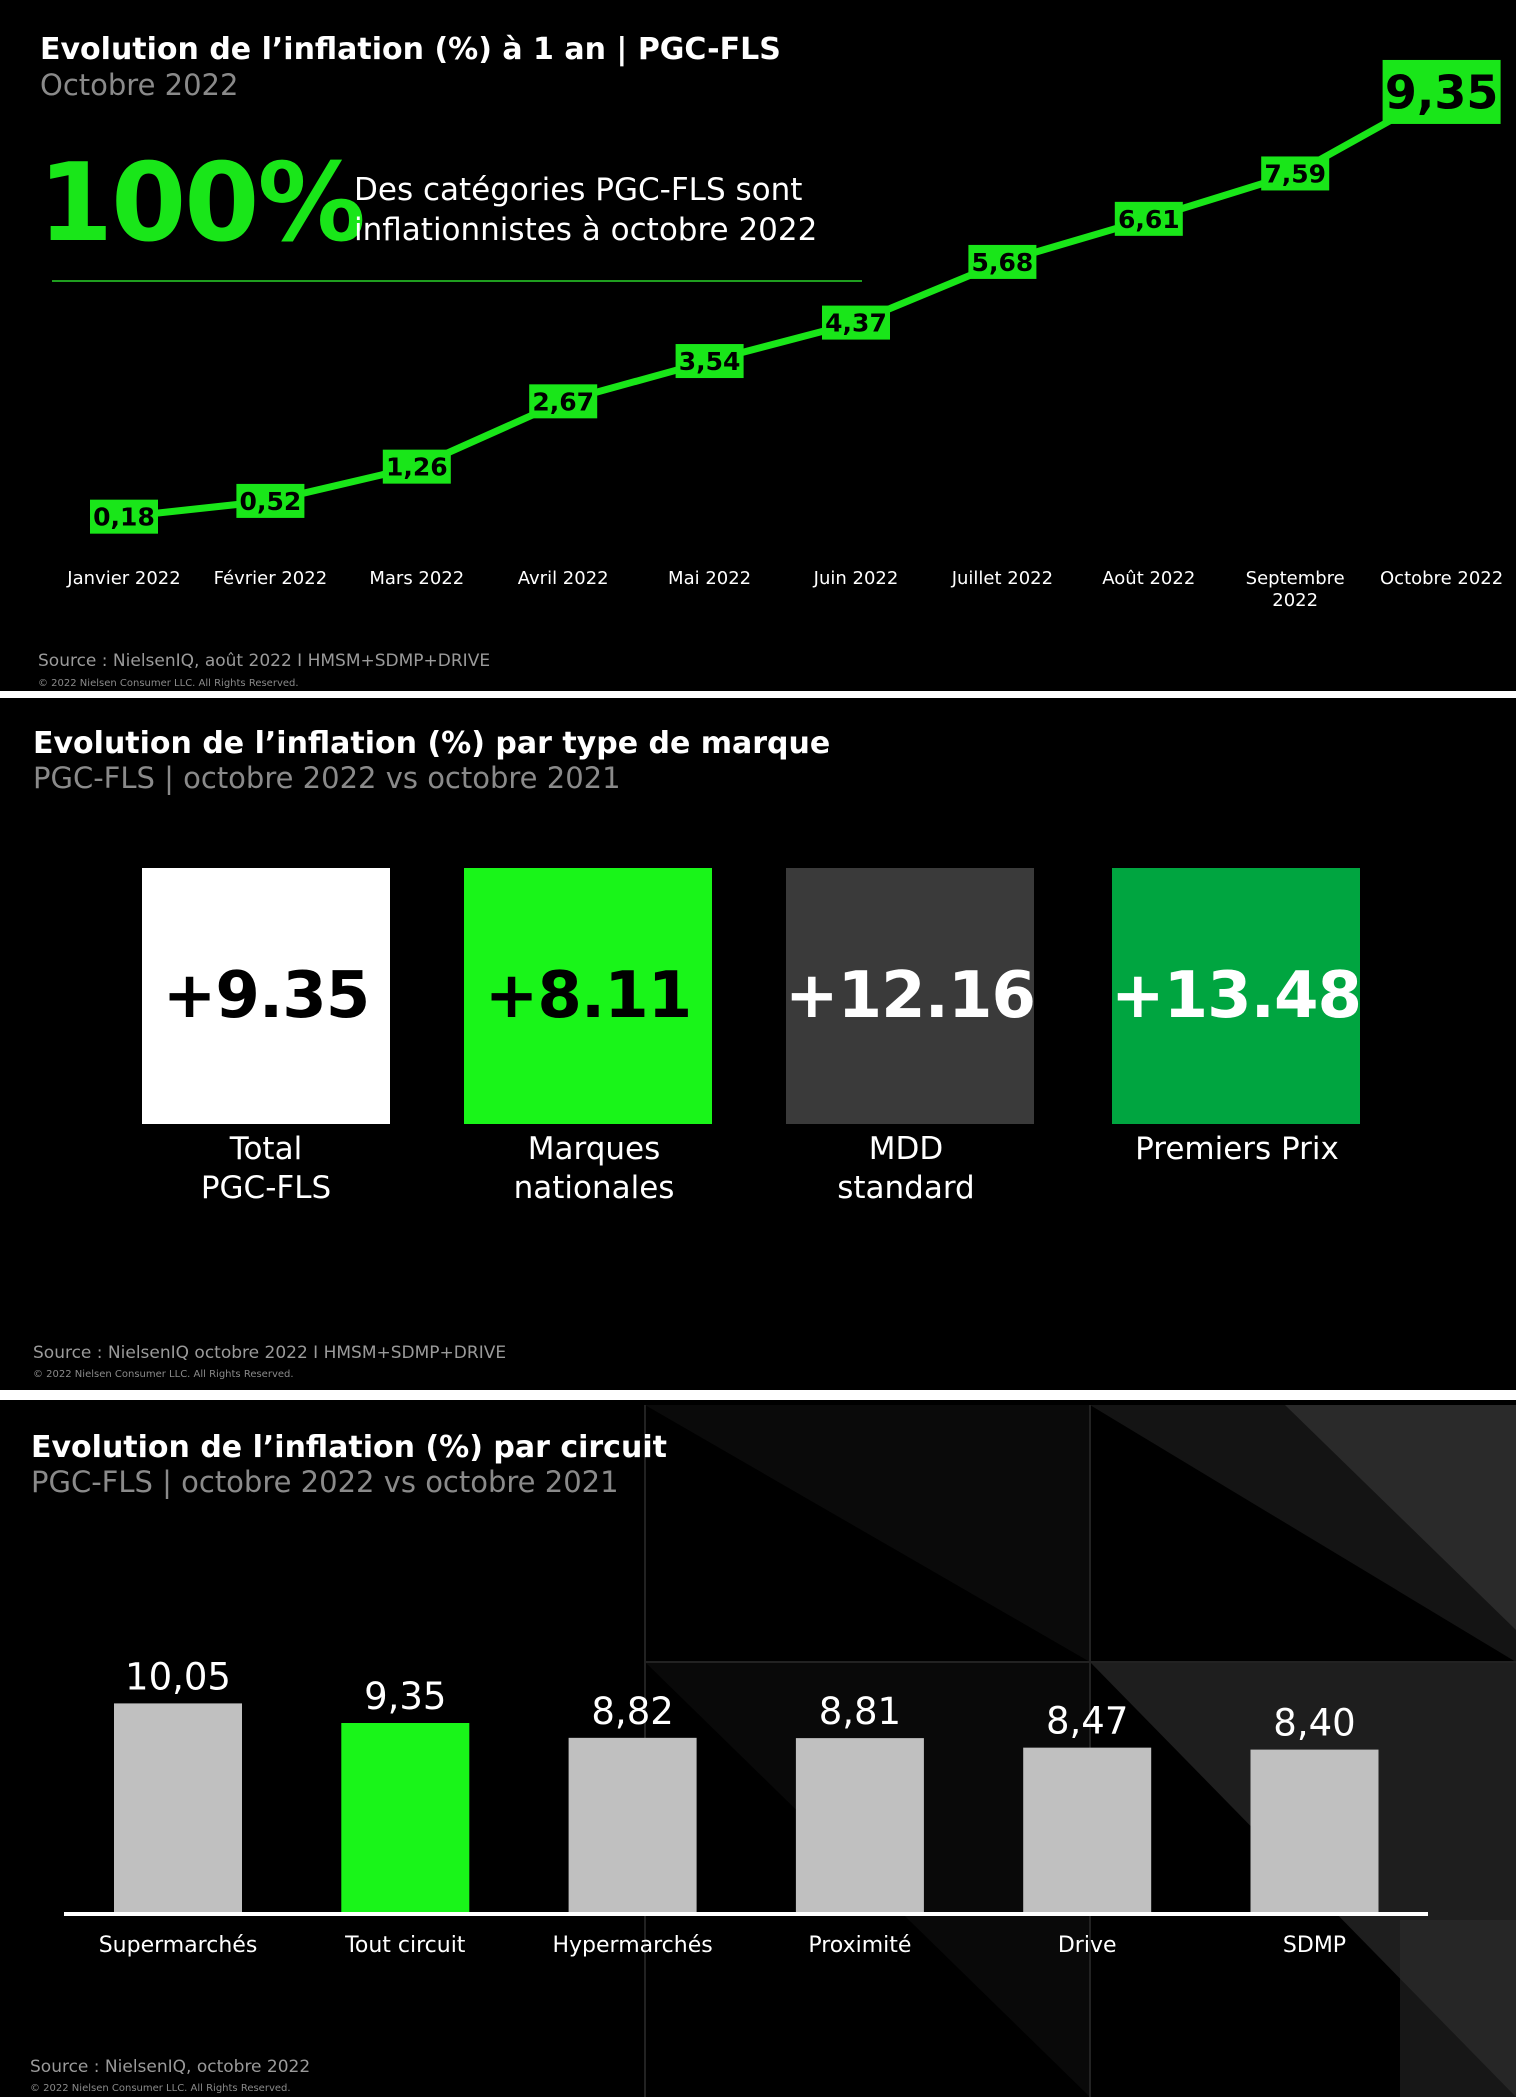 Image resolution: width=1516 pixels, height=2097 pixels. Describe the element at coordinates (327, 778) in the screenshot. I see `panel2-subtitle: PGC-FLS | octobre 2022 vs octobre 2021` at that location.